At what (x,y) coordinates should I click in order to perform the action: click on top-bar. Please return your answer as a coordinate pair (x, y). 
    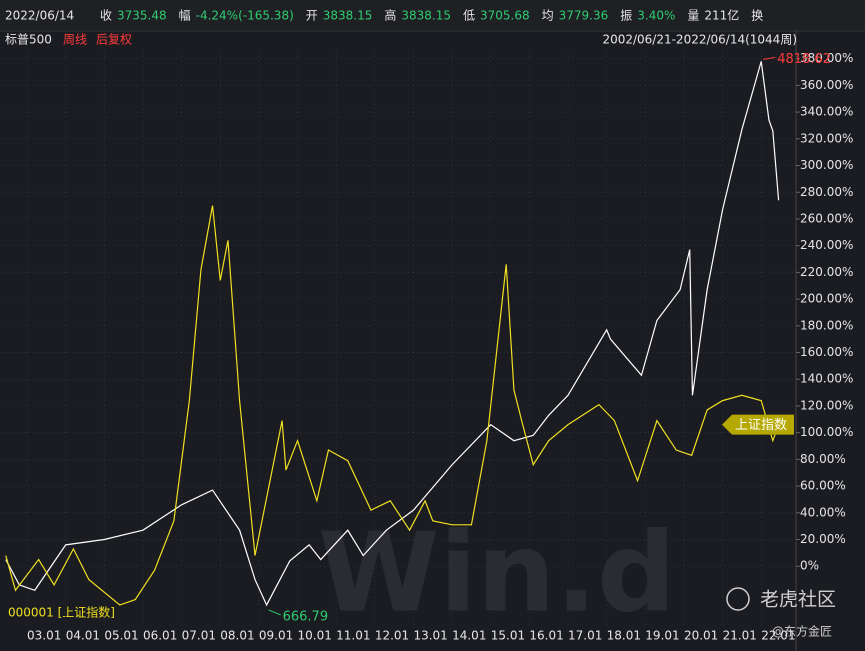
    Looking at the image, I should click on (432, 15).